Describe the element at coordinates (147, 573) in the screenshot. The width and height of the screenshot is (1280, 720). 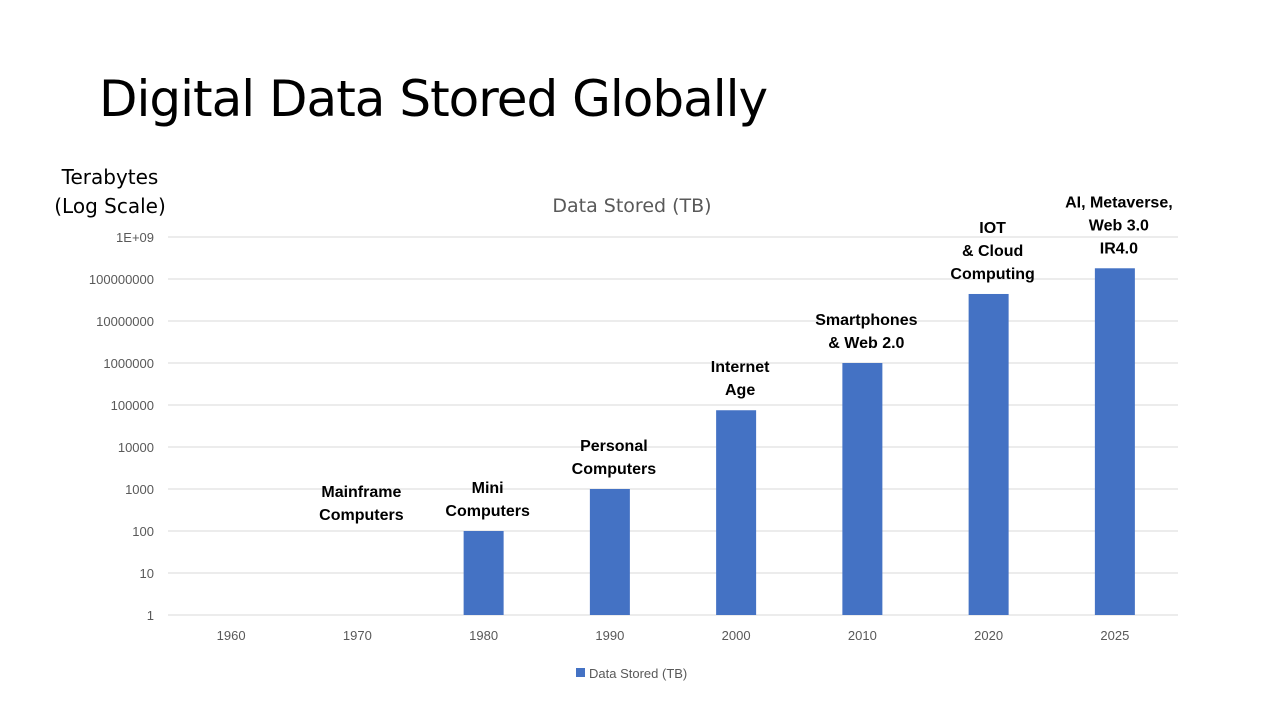
I see `y-tick-label: 10` at that location.